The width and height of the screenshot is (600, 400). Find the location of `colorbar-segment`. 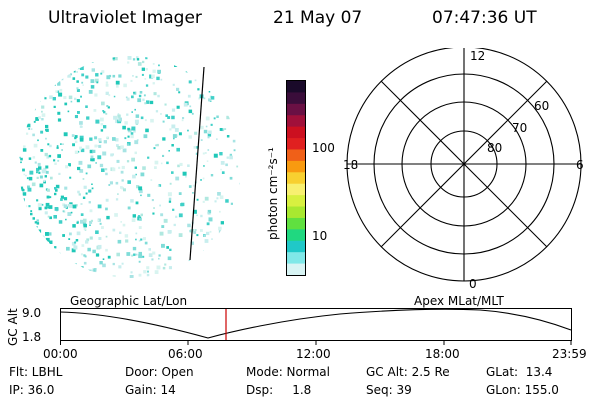

colorbar-segment is located at coordinates (296, 223).